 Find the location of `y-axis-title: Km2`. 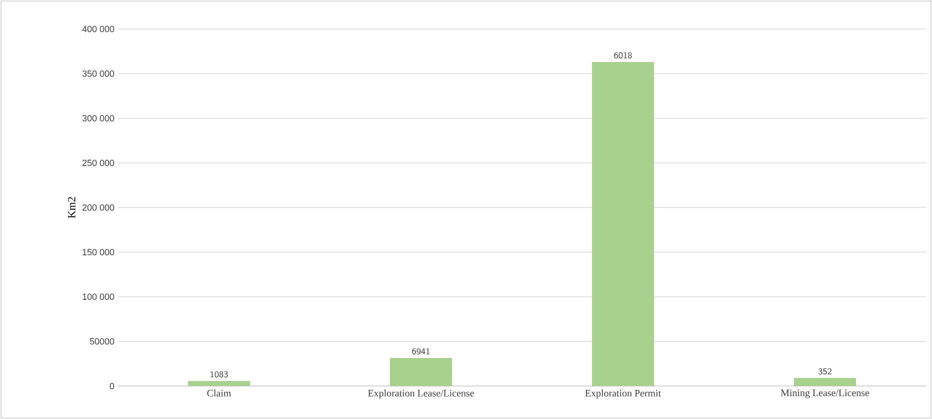

y-axis-title: Km2 is located at coordinates (72, 207).